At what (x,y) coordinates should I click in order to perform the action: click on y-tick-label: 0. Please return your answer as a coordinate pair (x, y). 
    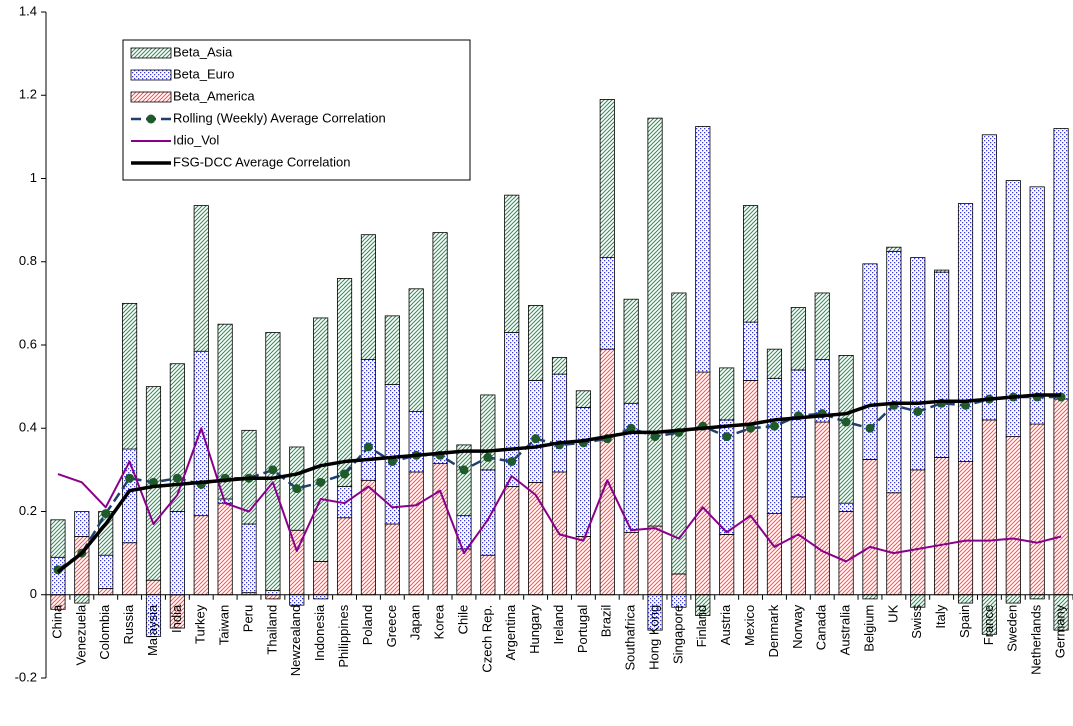
    Looking at the image, I should click on (33, 593).